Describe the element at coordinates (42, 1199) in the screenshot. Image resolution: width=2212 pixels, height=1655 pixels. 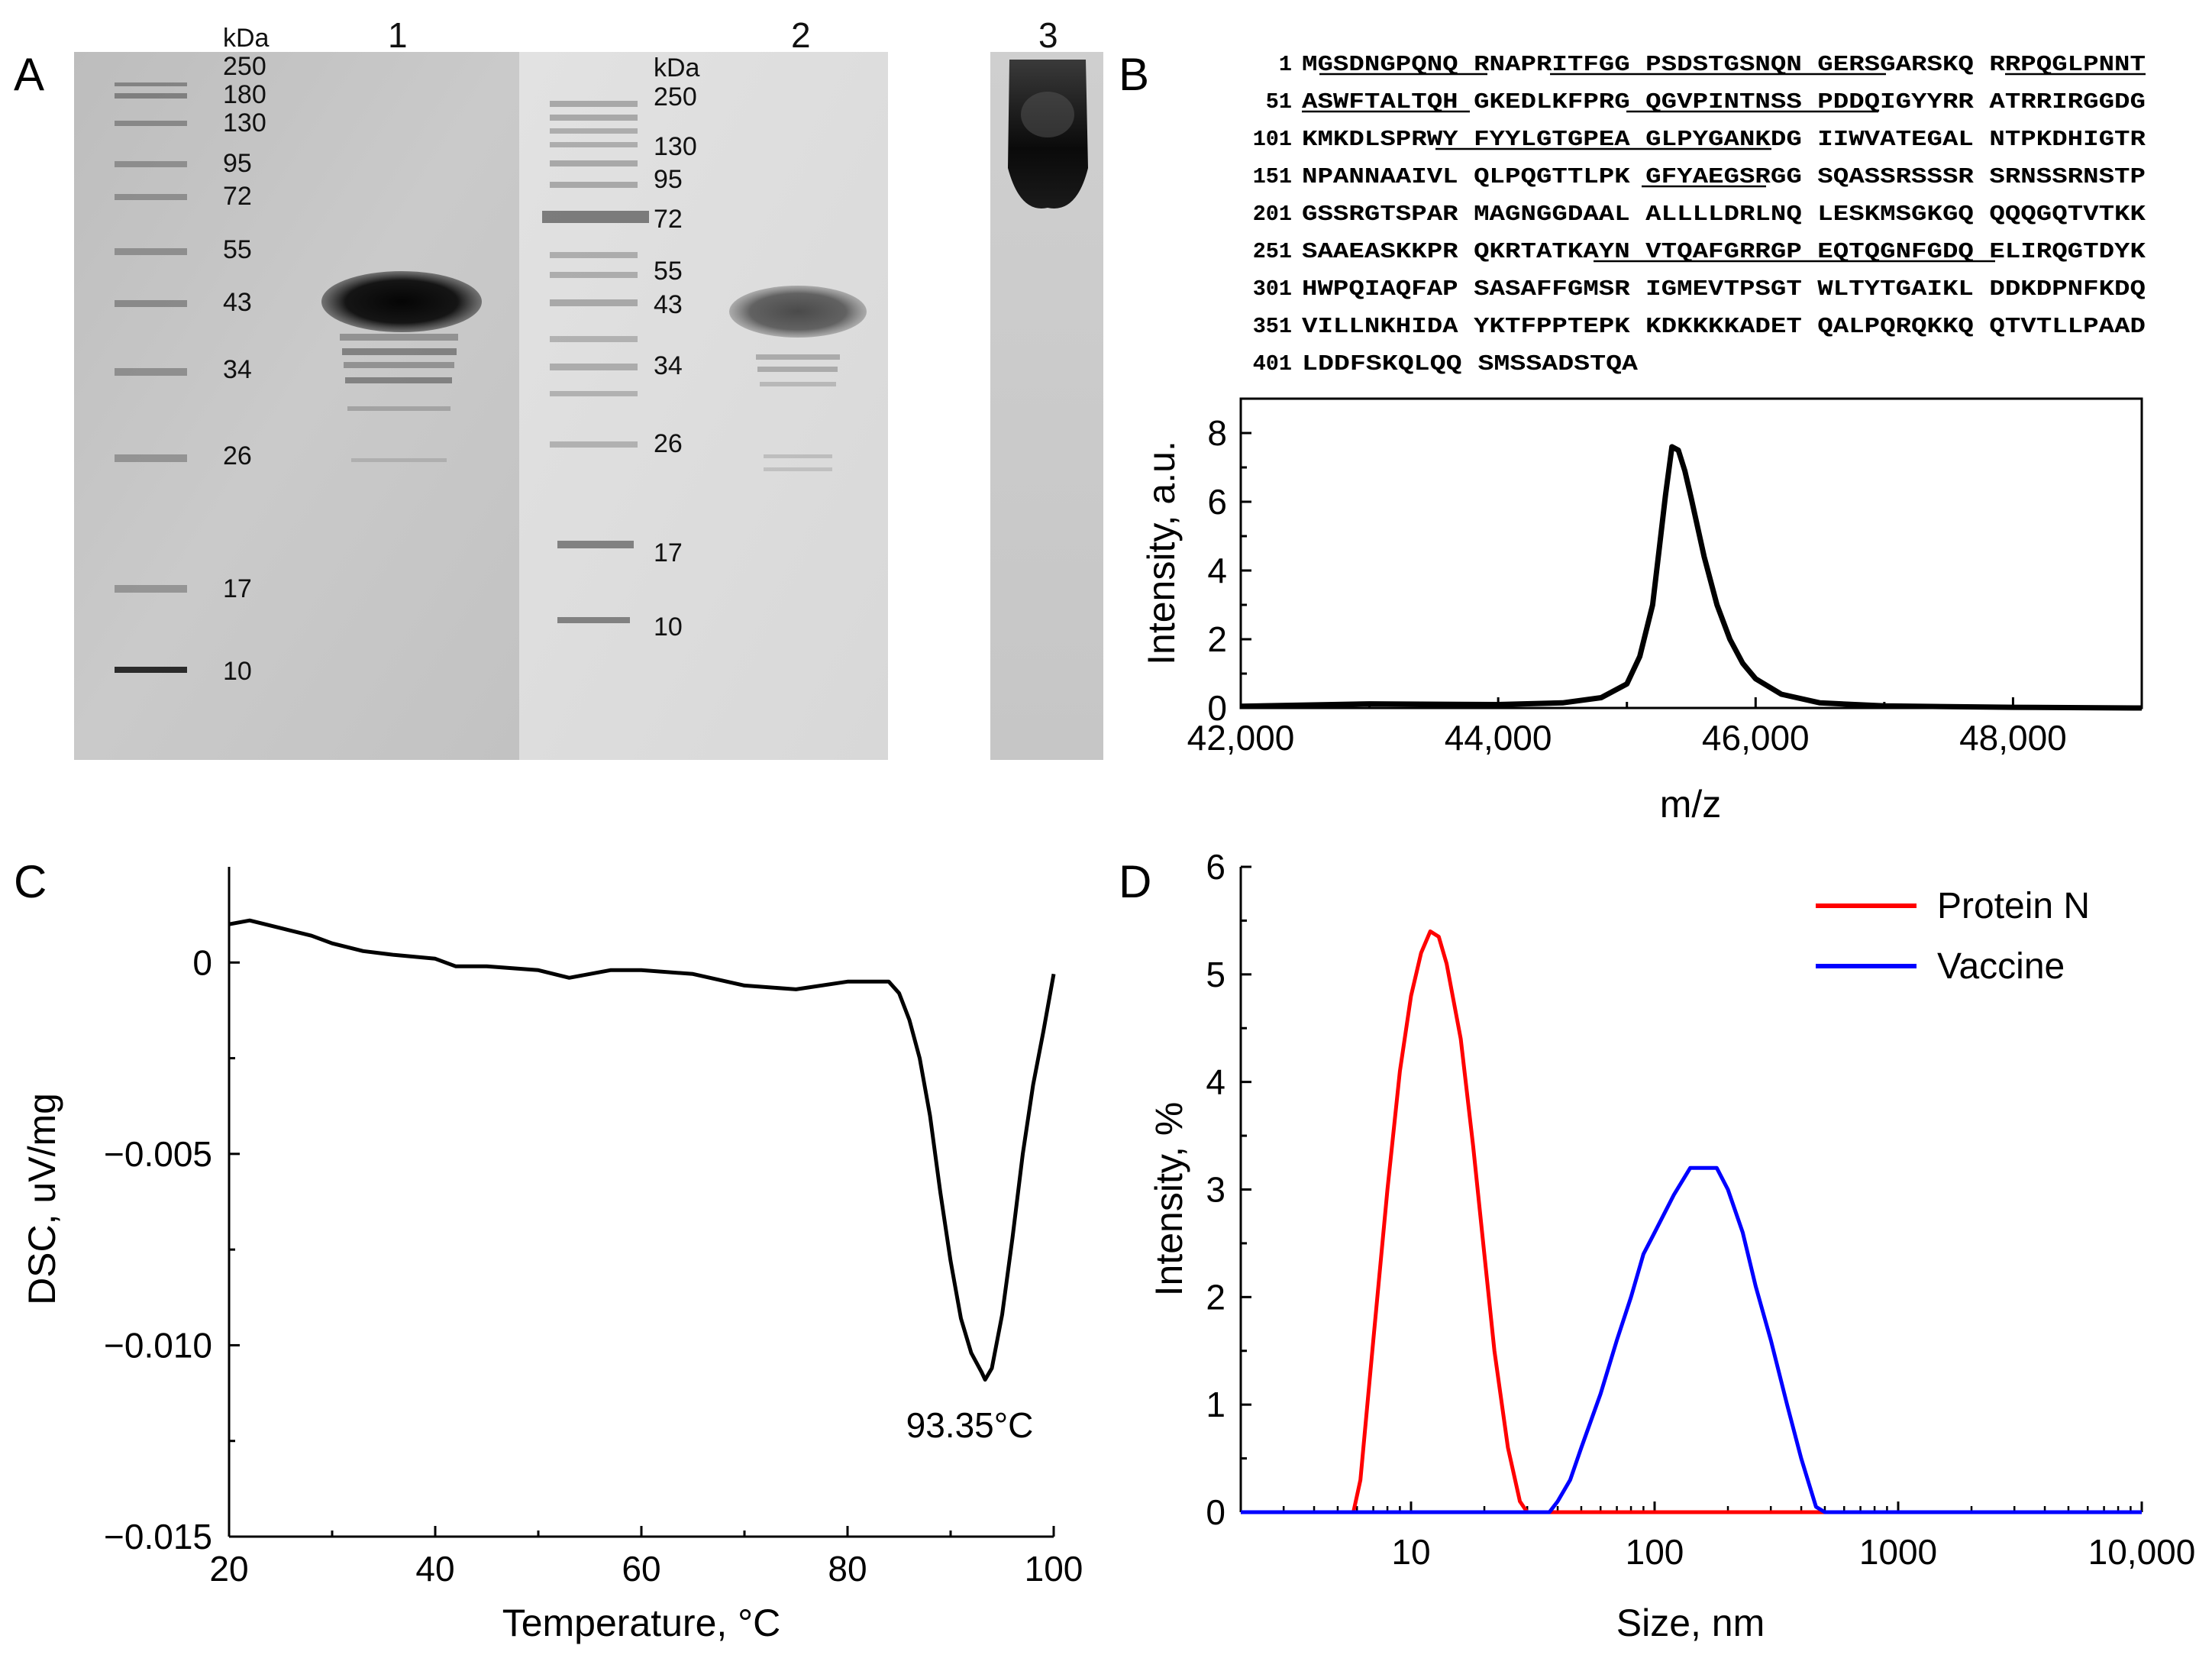
I see `chart-c-y-axis-title: DSC, uV/mg` at that location.